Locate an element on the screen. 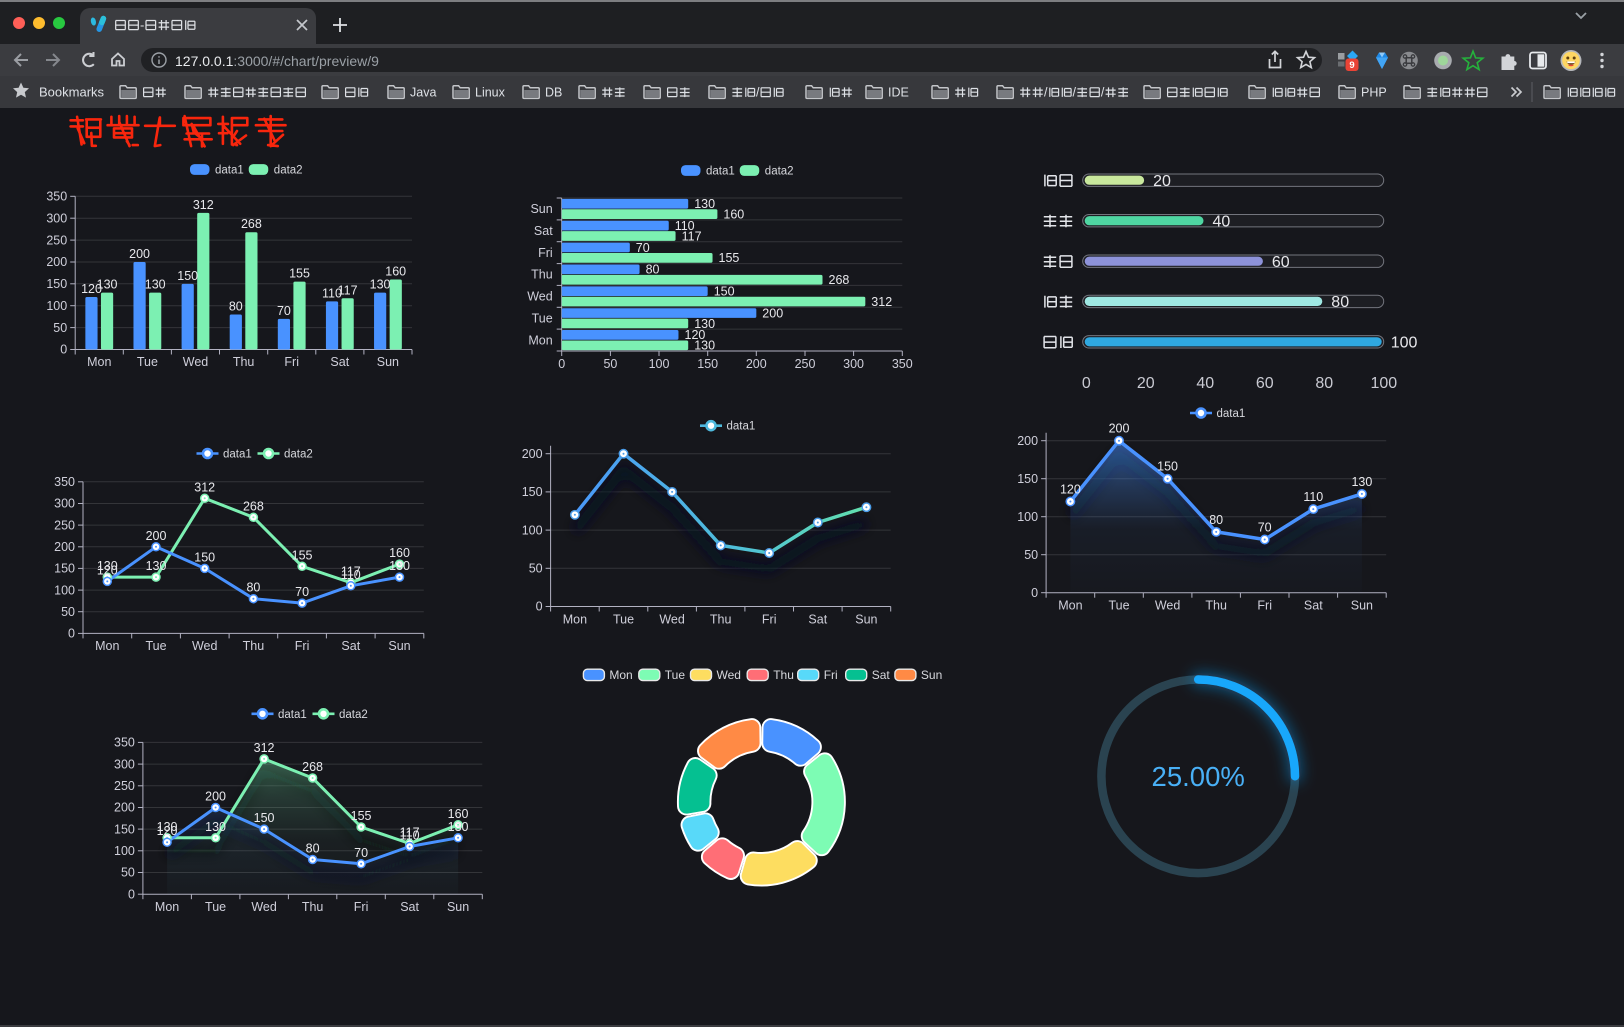  svg-text: Bookmarks is located at coordinates (72, 92).